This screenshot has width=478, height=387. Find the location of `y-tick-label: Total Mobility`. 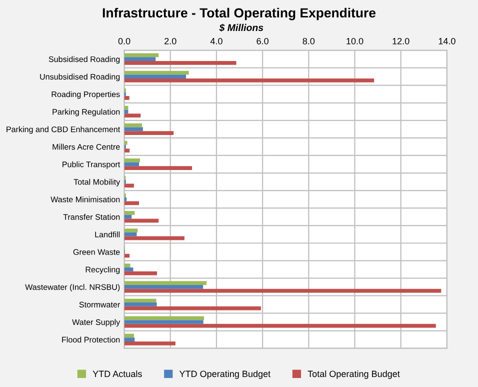

y-tick-label: Total Mobility is located at coordinates (97, 182).